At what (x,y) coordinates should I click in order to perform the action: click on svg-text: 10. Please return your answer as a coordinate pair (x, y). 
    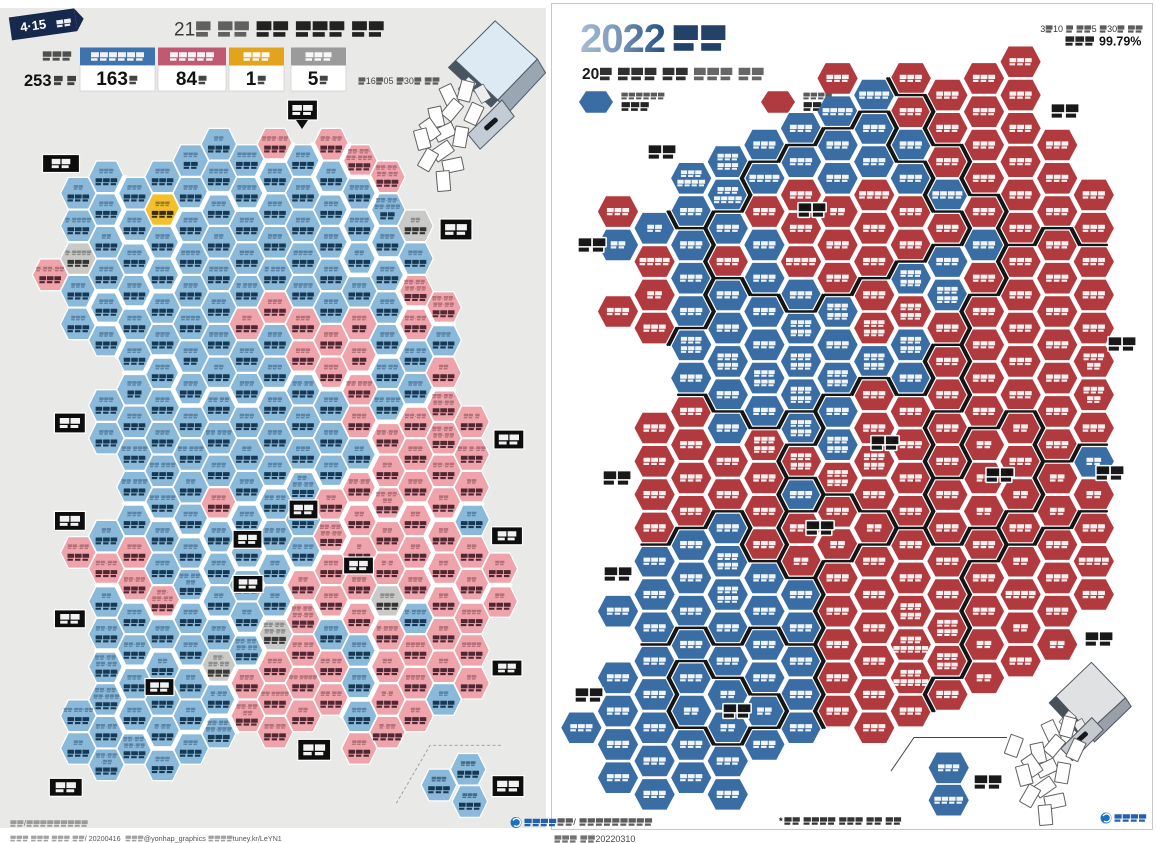
    Looking at the image, I should click on (1058, 29).